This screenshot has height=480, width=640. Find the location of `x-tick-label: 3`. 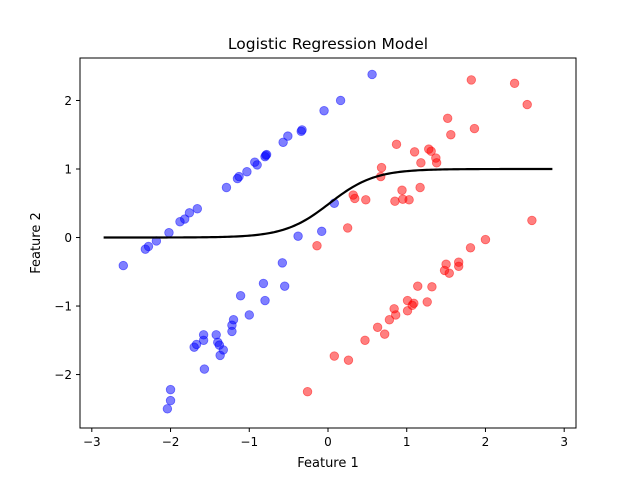

x-tick-label: 3 is located at coordinates (564, 442).